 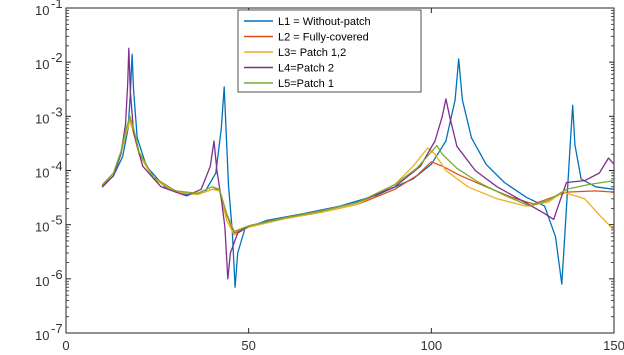 I want to click on legend-label-L5: L5=Patch 1, so click(x=306, y=84).